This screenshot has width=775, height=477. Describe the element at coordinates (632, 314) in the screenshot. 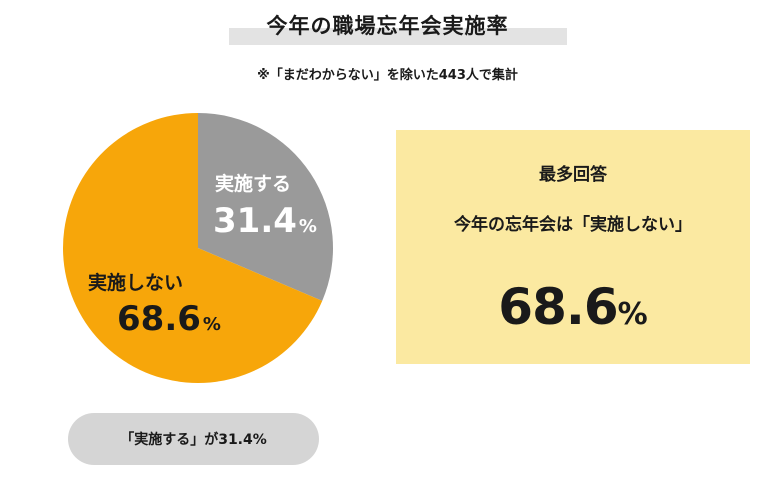

I see `highlight-value-unit: %` at that location.